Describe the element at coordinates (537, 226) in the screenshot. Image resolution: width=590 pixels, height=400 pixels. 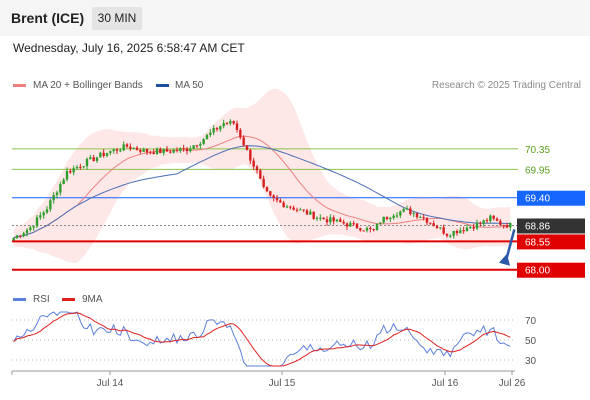
I see `level-label-68-86: 68.86` at that location.